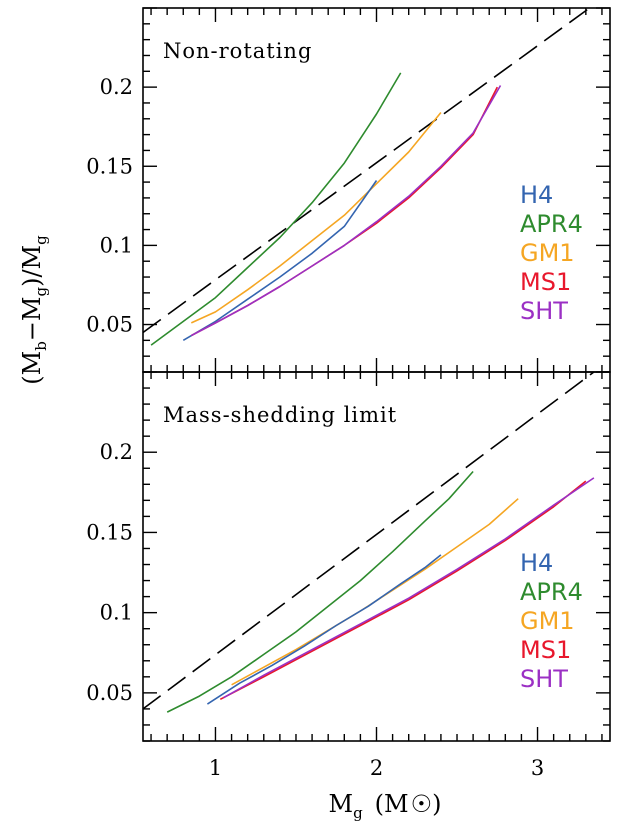 The image size is (637, 827). I want to click on svg-text:Mg(M☉): Mg (M☉), so click(384, 806).